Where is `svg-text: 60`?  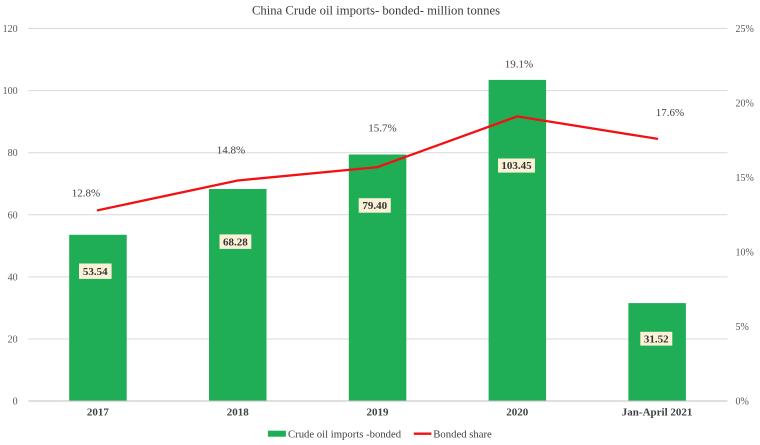
svg-text: 60 is located at coordinates (13, 215).